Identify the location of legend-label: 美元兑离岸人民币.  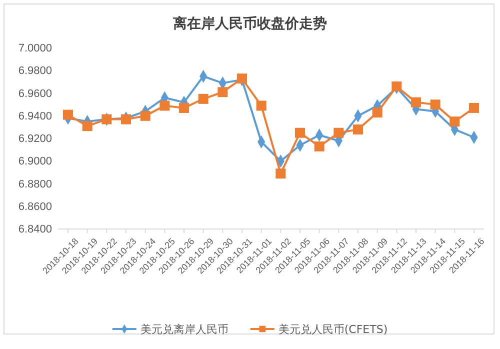
(184, 329).